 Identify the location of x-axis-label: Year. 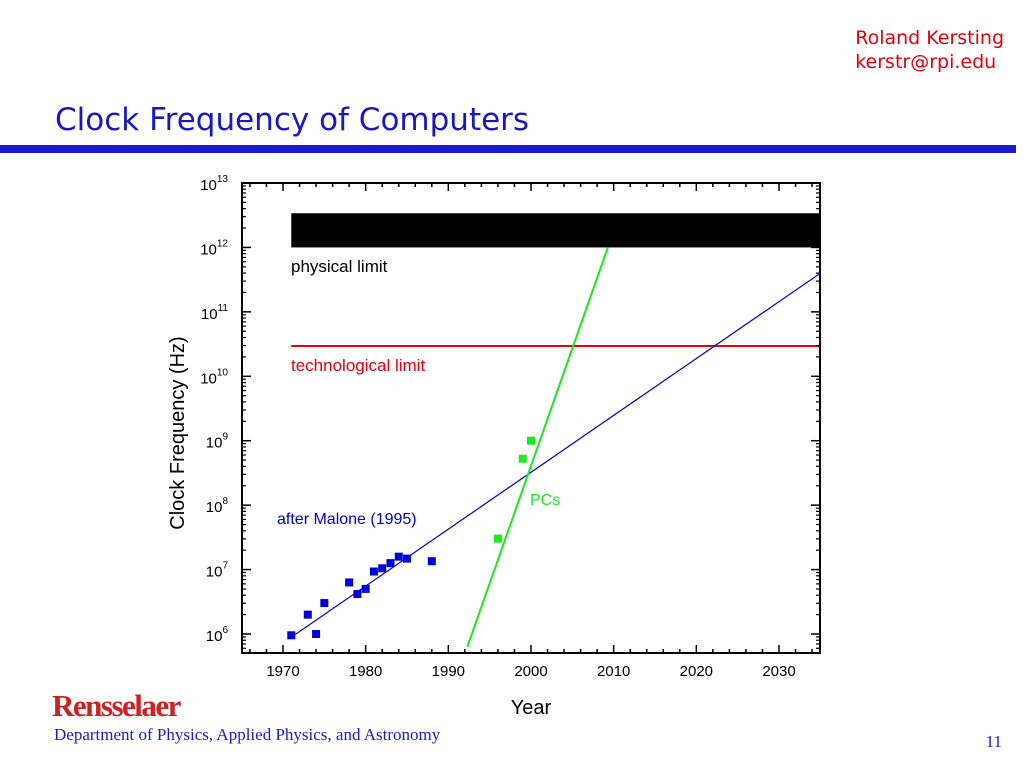
(531, 708).